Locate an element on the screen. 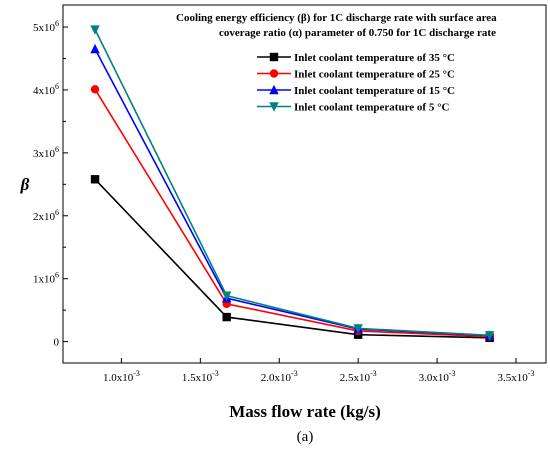  y-tick-label: 4x10⁶ is located at coordinates (46, 89).